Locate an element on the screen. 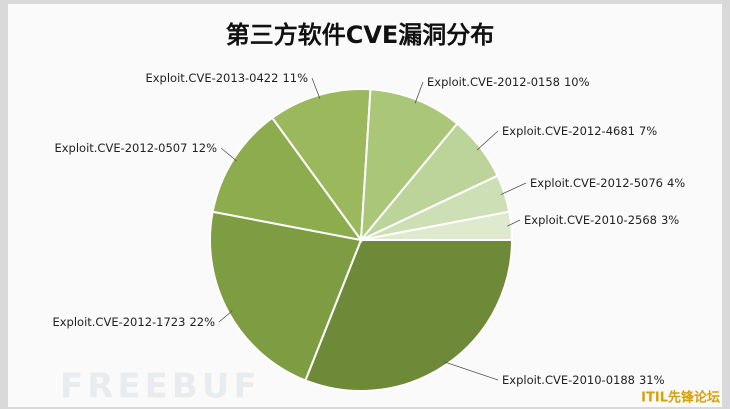 This screenshot has width=730, height=409. value-label: 10% is located at coordinates (577, 82).